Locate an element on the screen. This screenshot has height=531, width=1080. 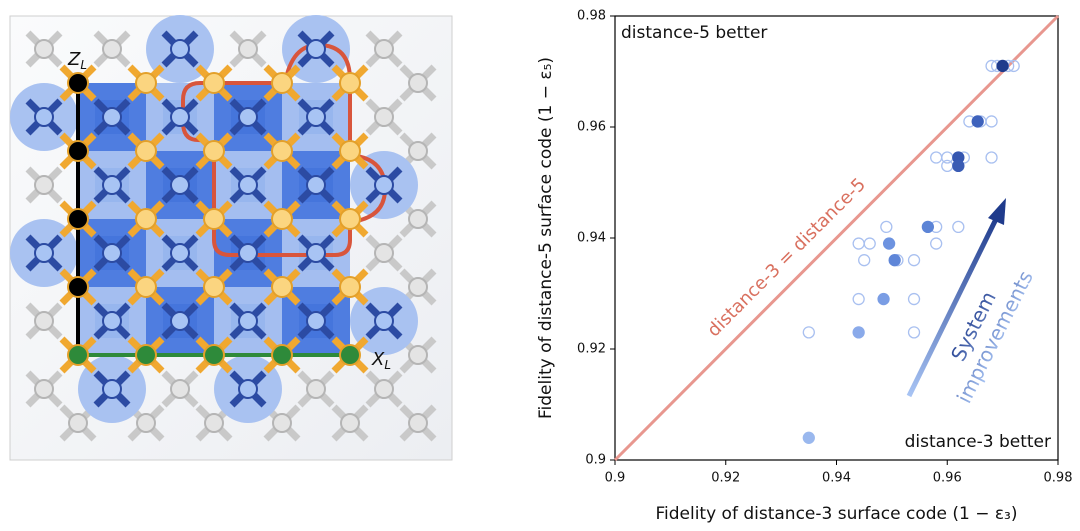
y-tick-label: 0.94 is located at coordinates (591, 238).